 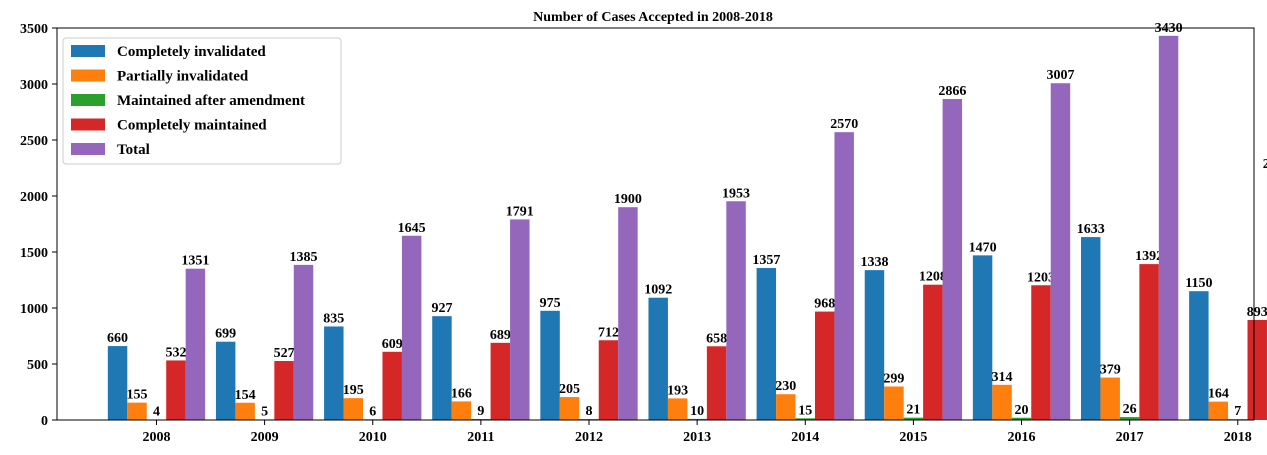 I want to click on data-label: 6, so click(x=372, y=411).